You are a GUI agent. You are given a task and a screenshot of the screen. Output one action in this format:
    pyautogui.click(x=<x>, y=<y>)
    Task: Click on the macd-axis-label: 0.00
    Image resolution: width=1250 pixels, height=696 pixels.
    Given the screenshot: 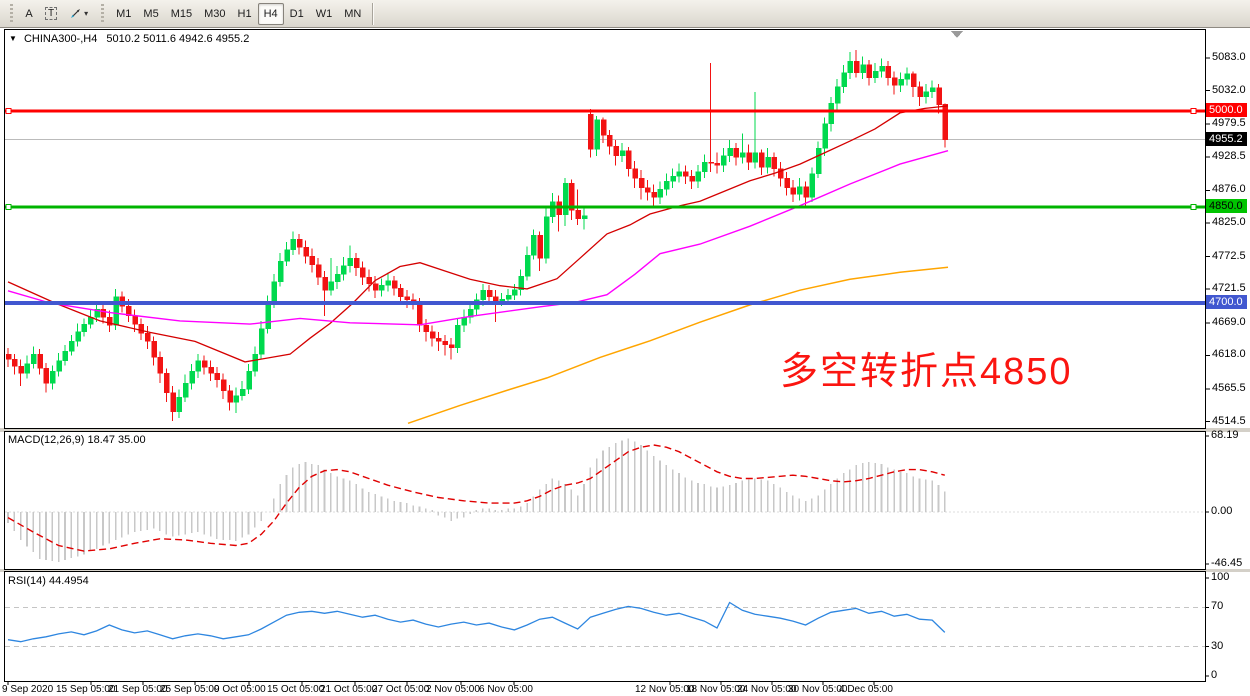 What is the action you would take?
    pyautogui.click(x=1222, y=511)
    